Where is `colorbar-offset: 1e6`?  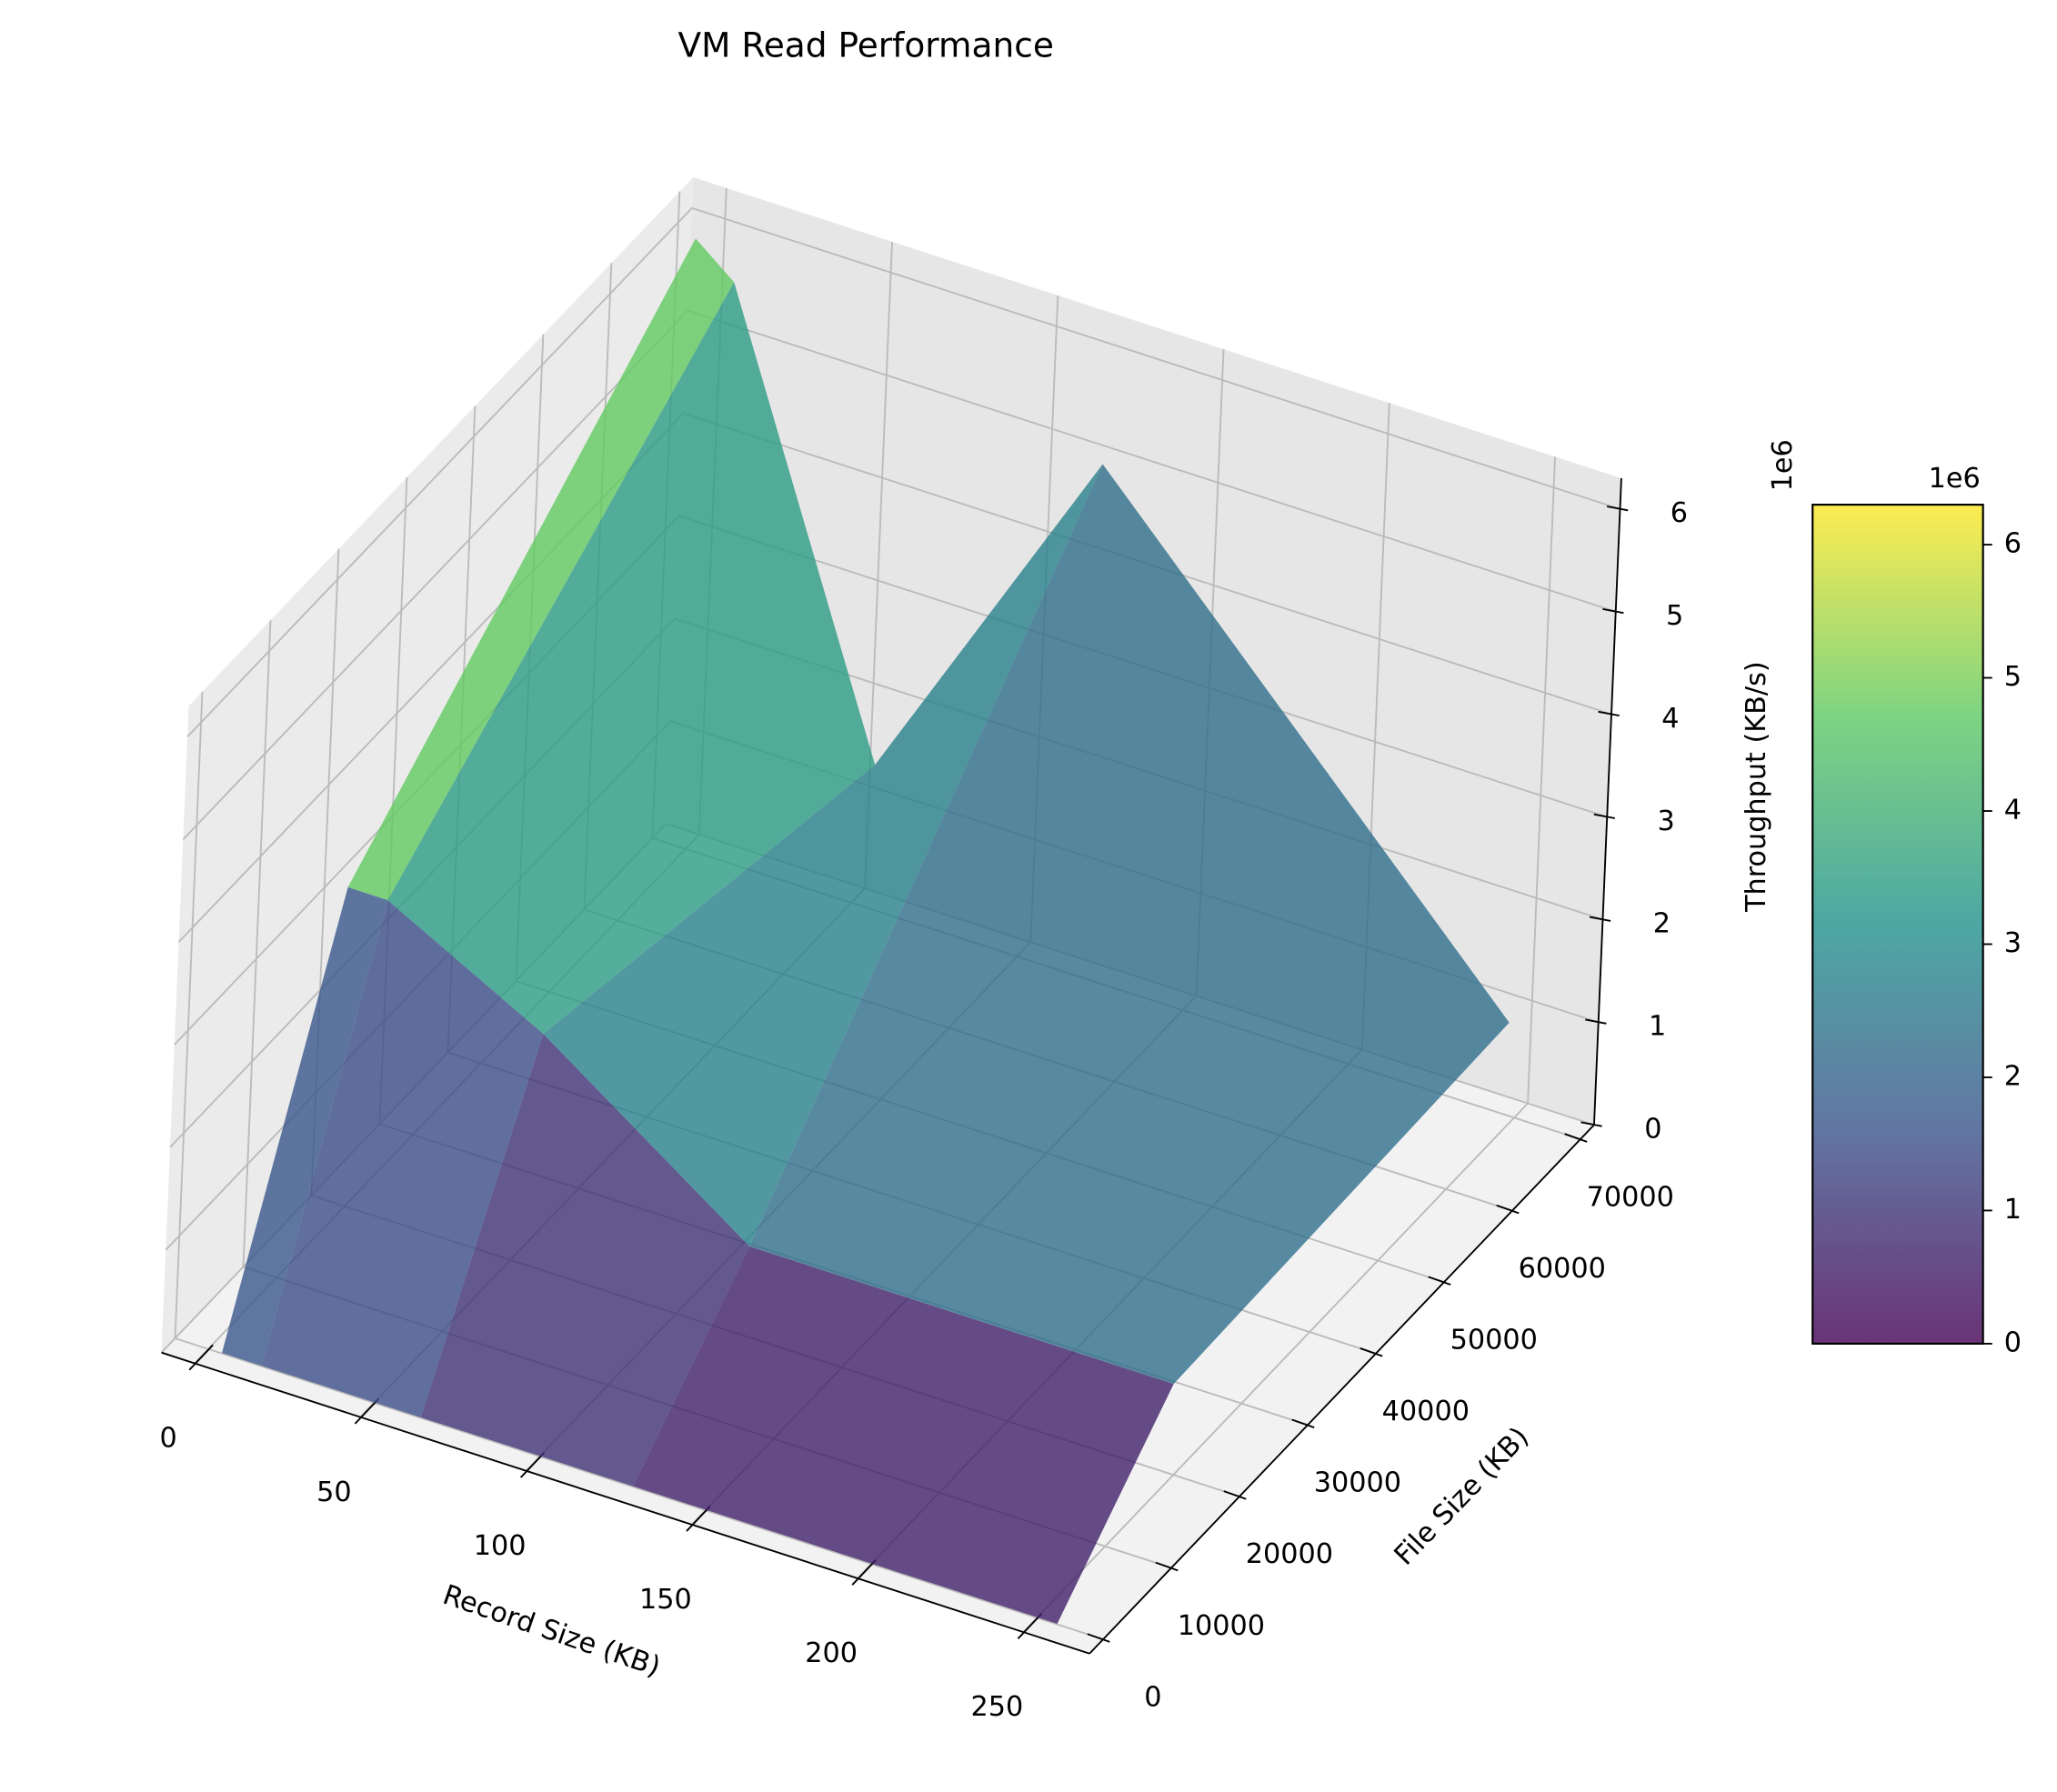 colorbar-offset: 1e6 is located at coordinates (1955, 479).